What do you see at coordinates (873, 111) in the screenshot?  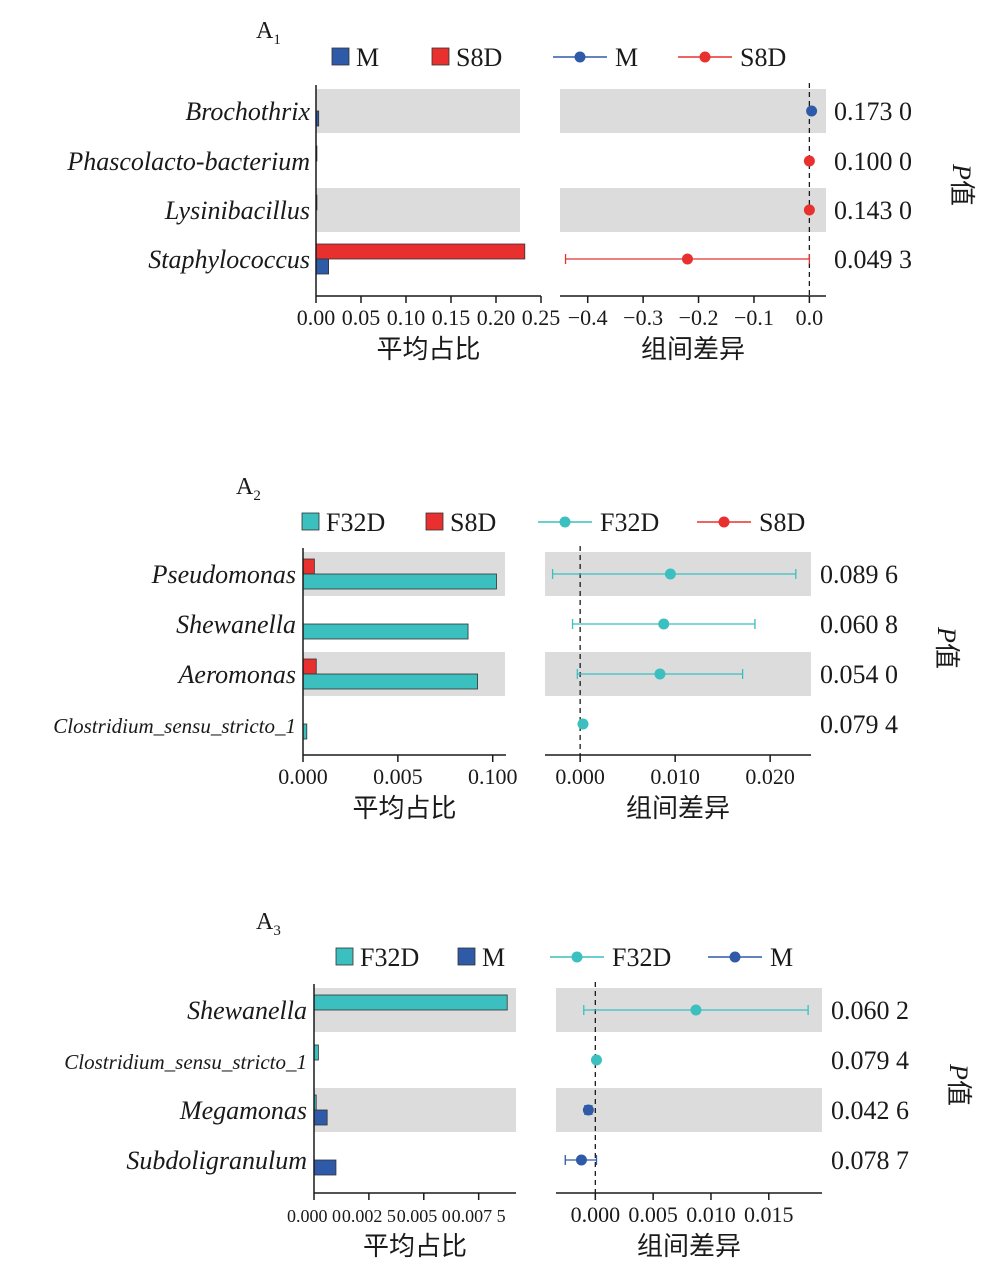 I see `p-value: 0.173 0` at bounding box center [873, 111].